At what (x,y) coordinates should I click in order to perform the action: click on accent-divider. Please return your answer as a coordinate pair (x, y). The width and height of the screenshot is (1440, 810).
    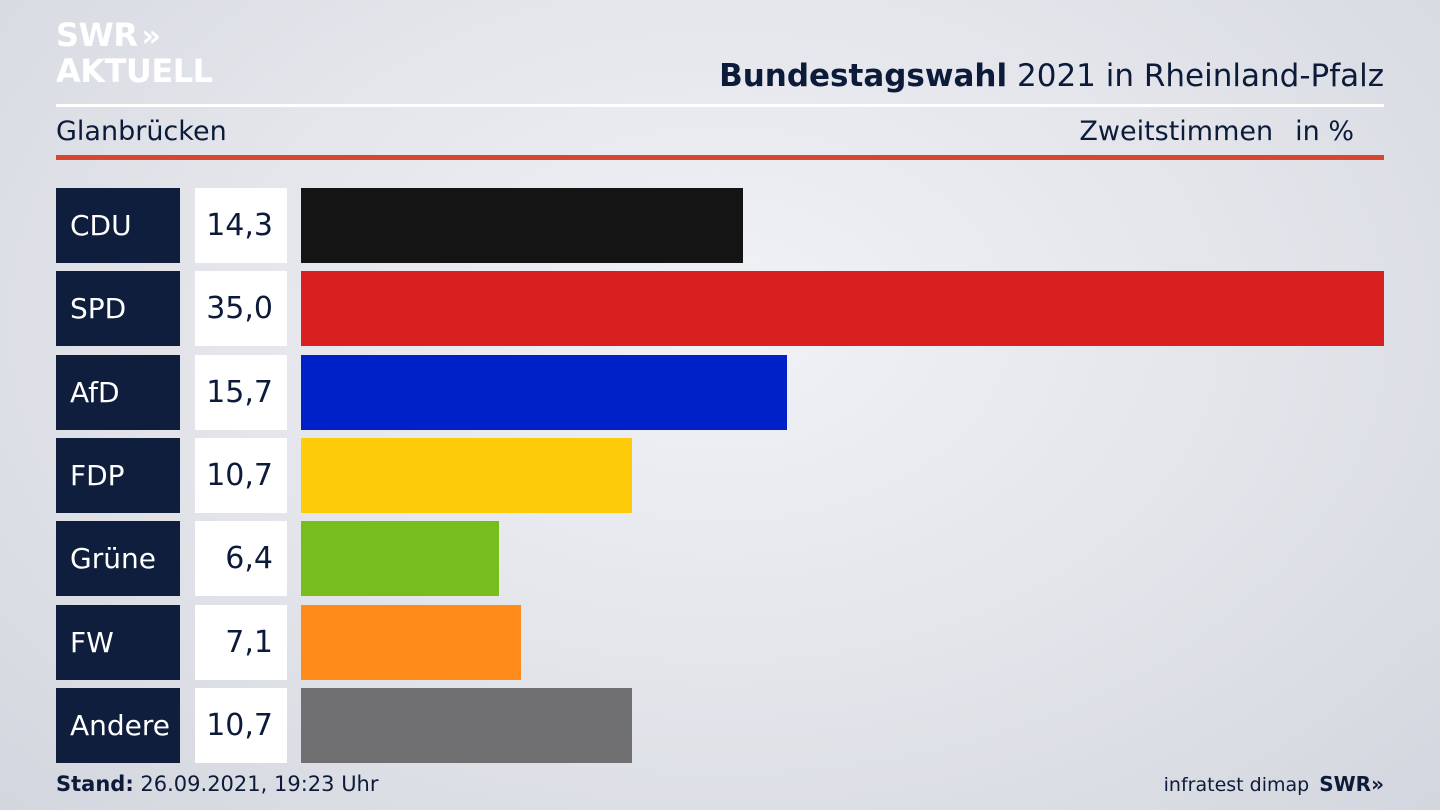
    Looking at the image, I should click on (720, 157).